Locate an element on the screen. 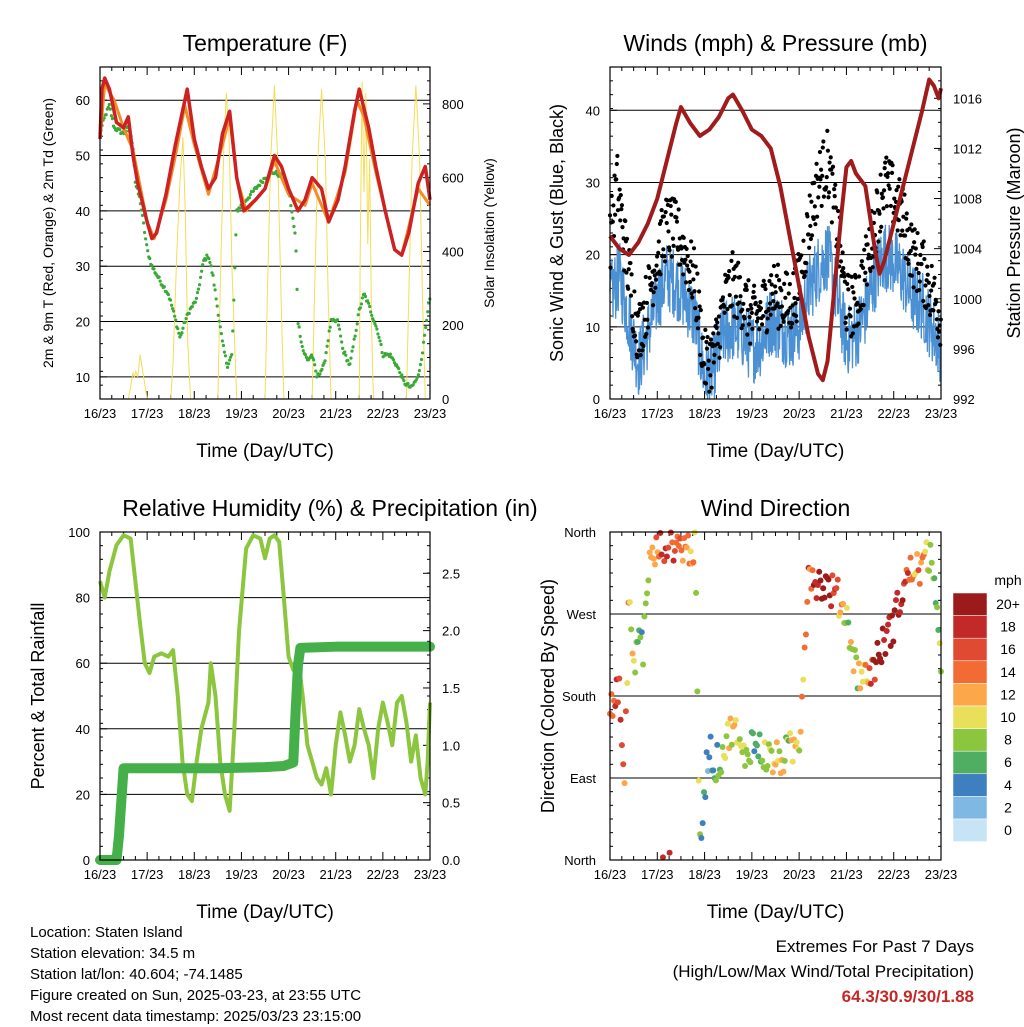 The image size is (1024, 1027). y-tick-label: 30 is located at coordinates (83, 266).